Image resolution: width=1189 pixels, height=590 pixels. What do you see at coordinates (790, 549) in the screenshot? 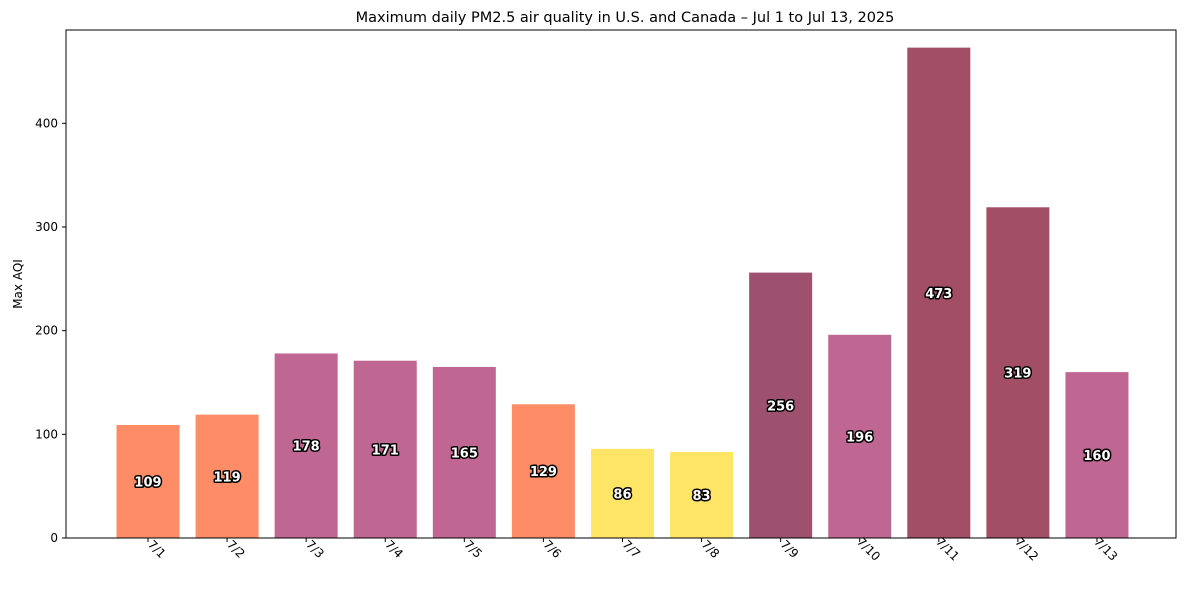
I see `x-tick-label: 7/9` at bounding box center [790, 549].